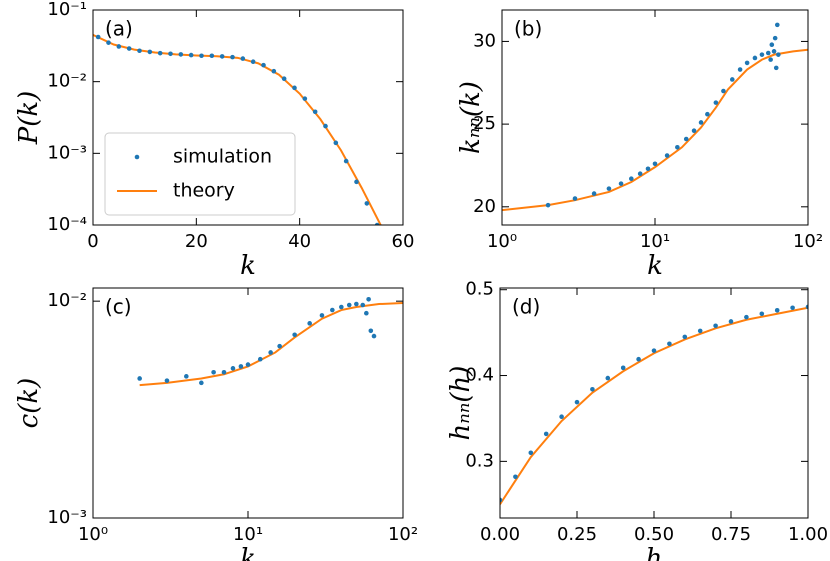  Describe the element at coordinates (222, 157) in the screenshot. I see `legend-label: simulation` at that location.